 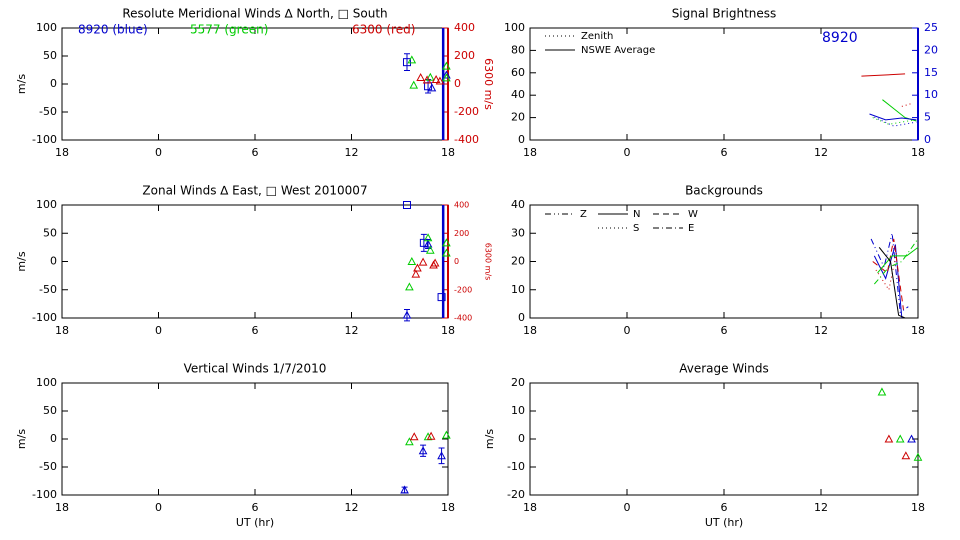 I want to click on annotation: 5577 (green), so click(x=229, y=30).